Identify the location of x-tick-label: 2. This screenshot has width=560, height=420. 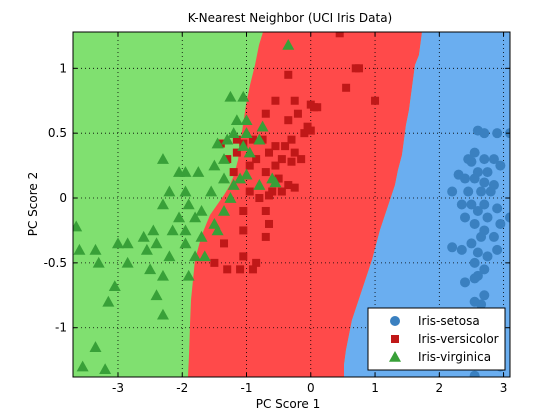
(439, 388).